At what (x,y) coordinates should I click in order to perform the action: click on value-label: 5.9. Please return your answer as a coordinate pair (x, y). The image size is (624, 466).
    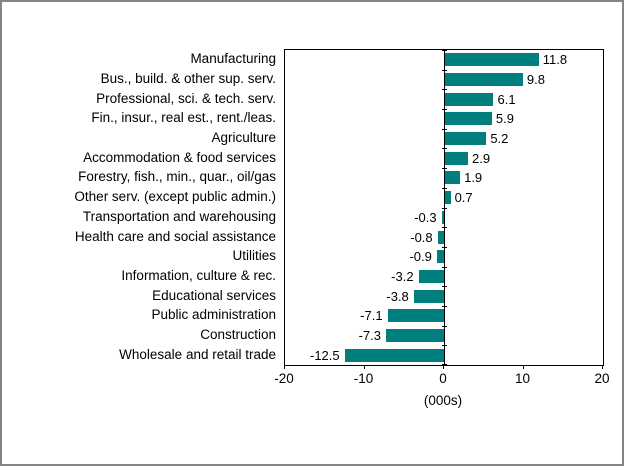
    Looking at the image, I should click on (504, 119).